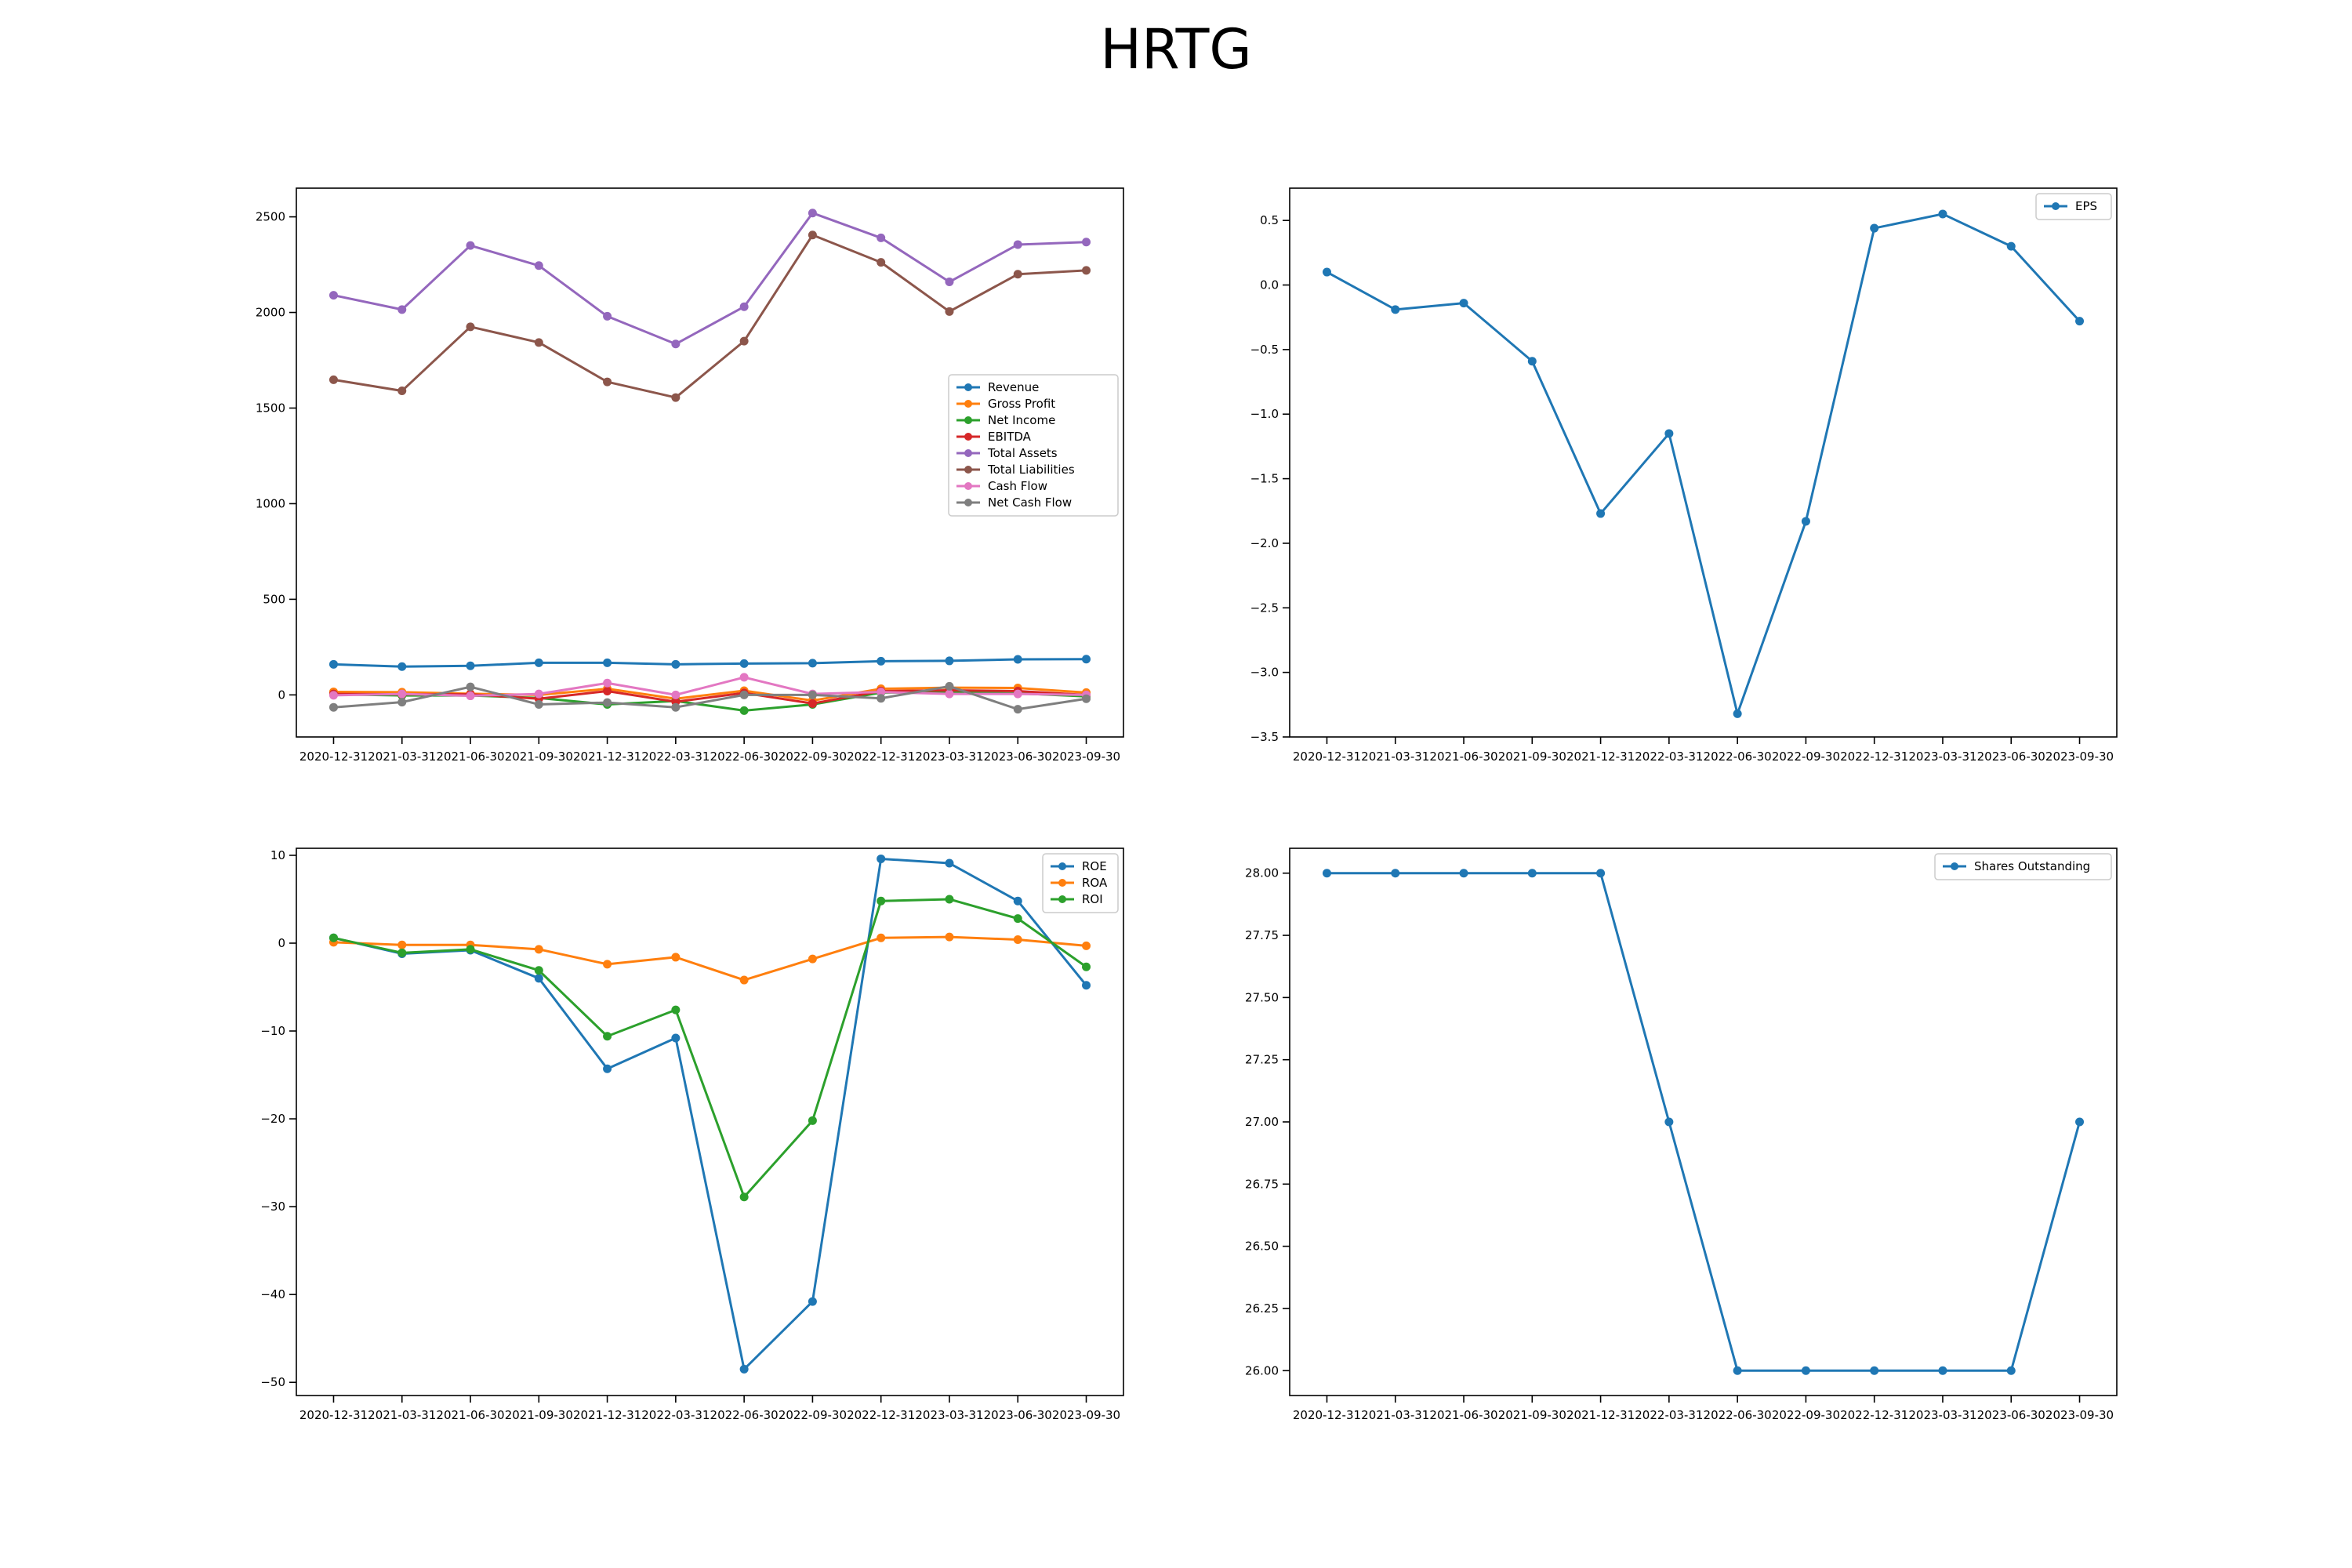 This screenshot has height=1568, width=2352. What do you see at coordinates (270, 217) in the screenshot?
I see `y-tick-label: 2500` at bounding box center [270, 217].